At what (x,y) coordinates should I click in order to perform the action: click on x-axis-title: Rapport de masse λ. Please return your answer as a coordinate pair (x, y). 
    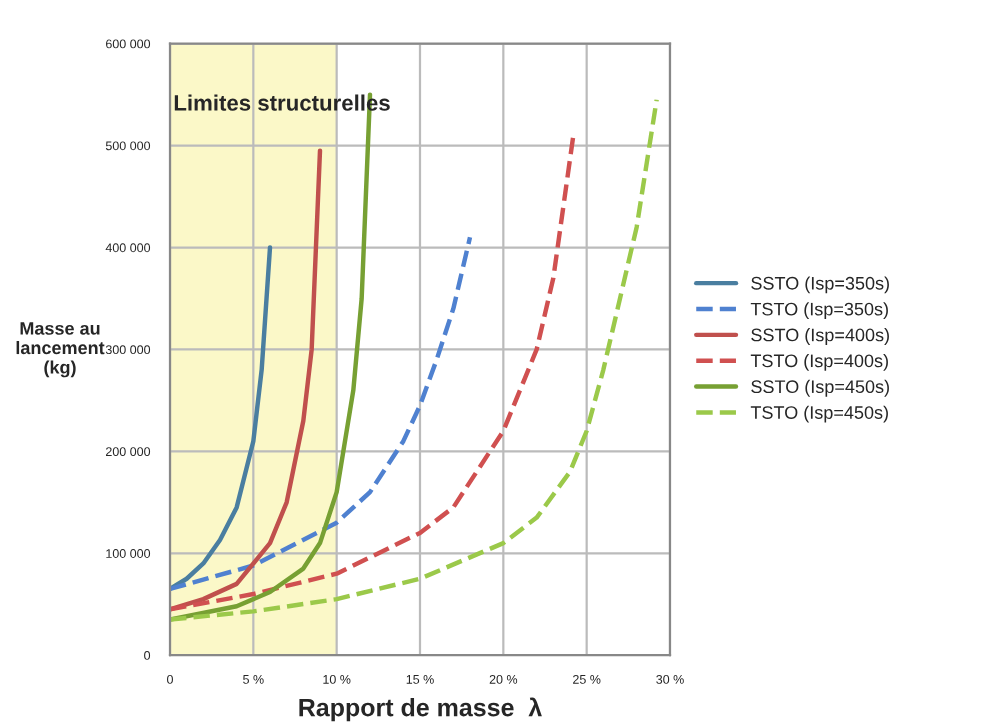
    Looking at the image, I should click on (420, 709).